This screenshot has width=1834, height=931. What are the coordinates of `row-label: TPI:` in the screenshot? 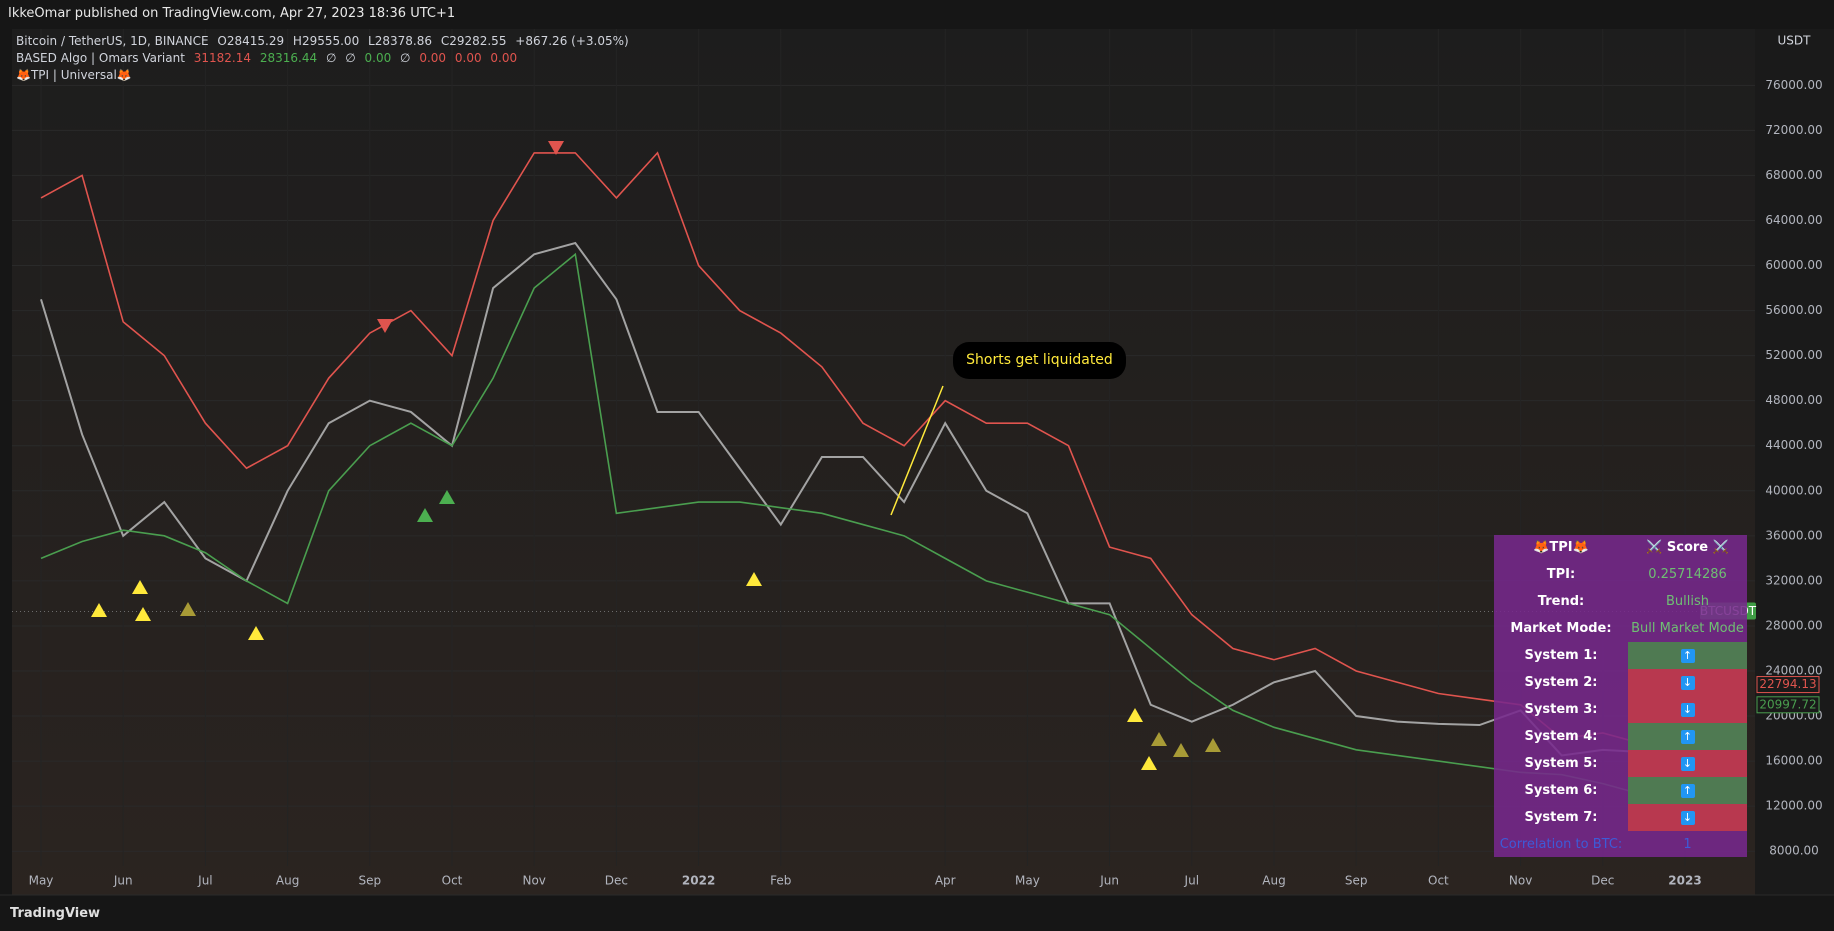 It's located at (1561, 574).